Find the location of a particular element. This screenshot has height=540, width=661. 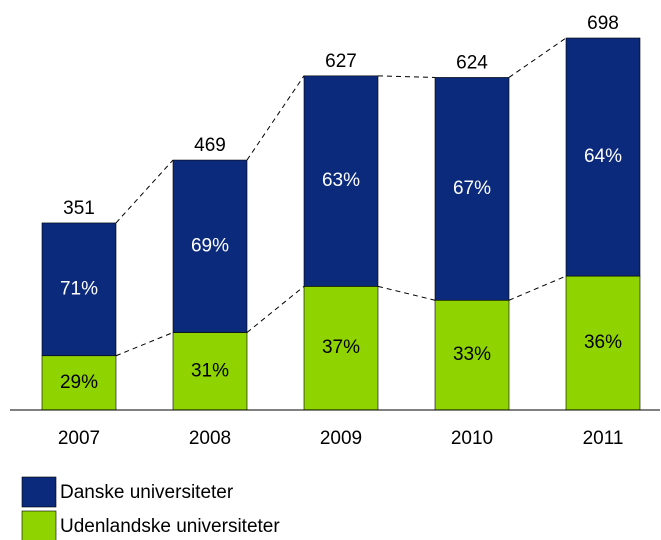

x-tick-label: 2011 is located at coordinates (603, 438).